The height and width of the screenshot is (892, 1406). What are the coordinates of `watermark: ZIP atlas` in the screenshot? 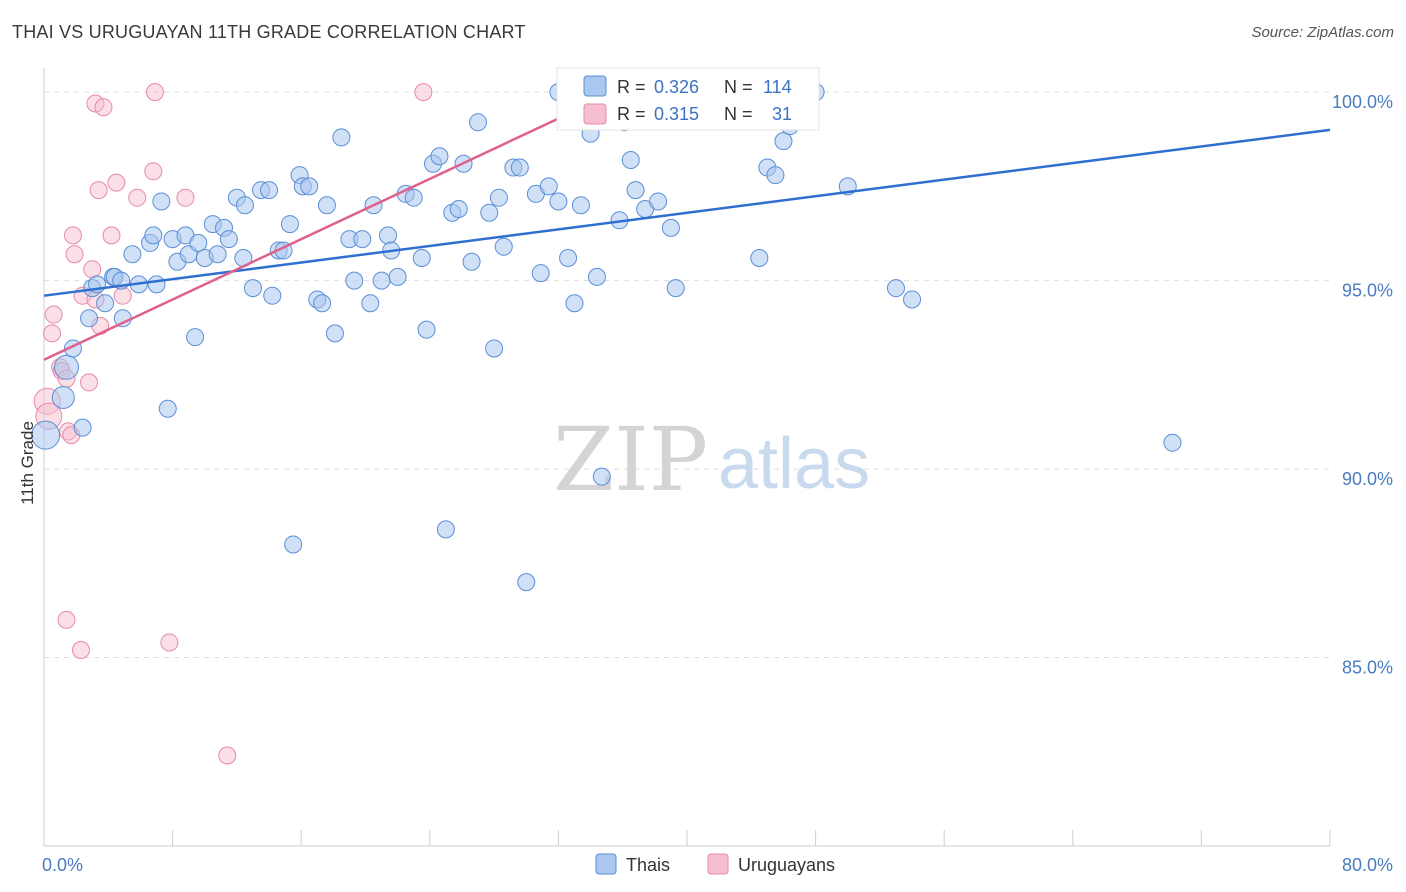 It's located at (711, 459).